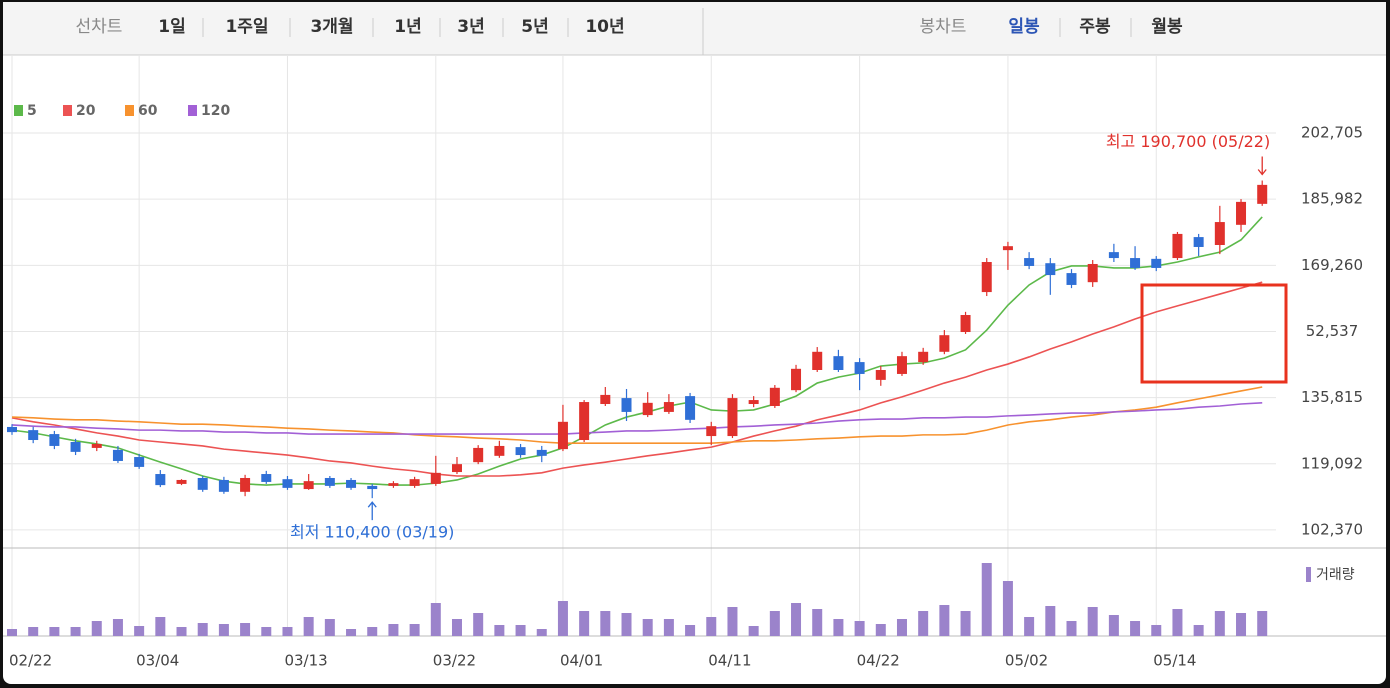 The height and width of the screenshot is (688, 1390). I want to click on period-button: 3개월, so click(331, 27).